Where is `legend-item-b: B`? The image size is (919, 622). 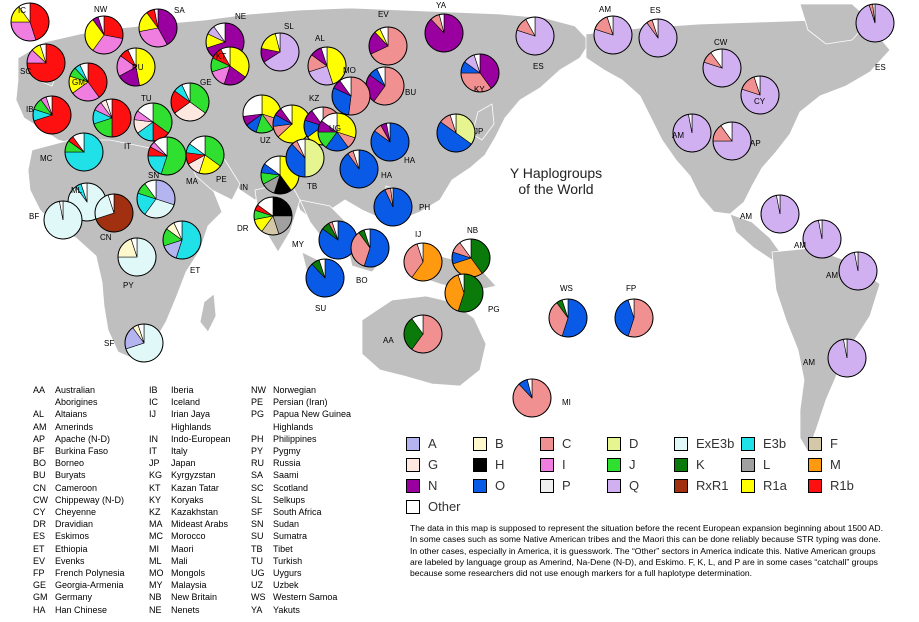 legend-item-b: B is located at coordinates (506, 443).